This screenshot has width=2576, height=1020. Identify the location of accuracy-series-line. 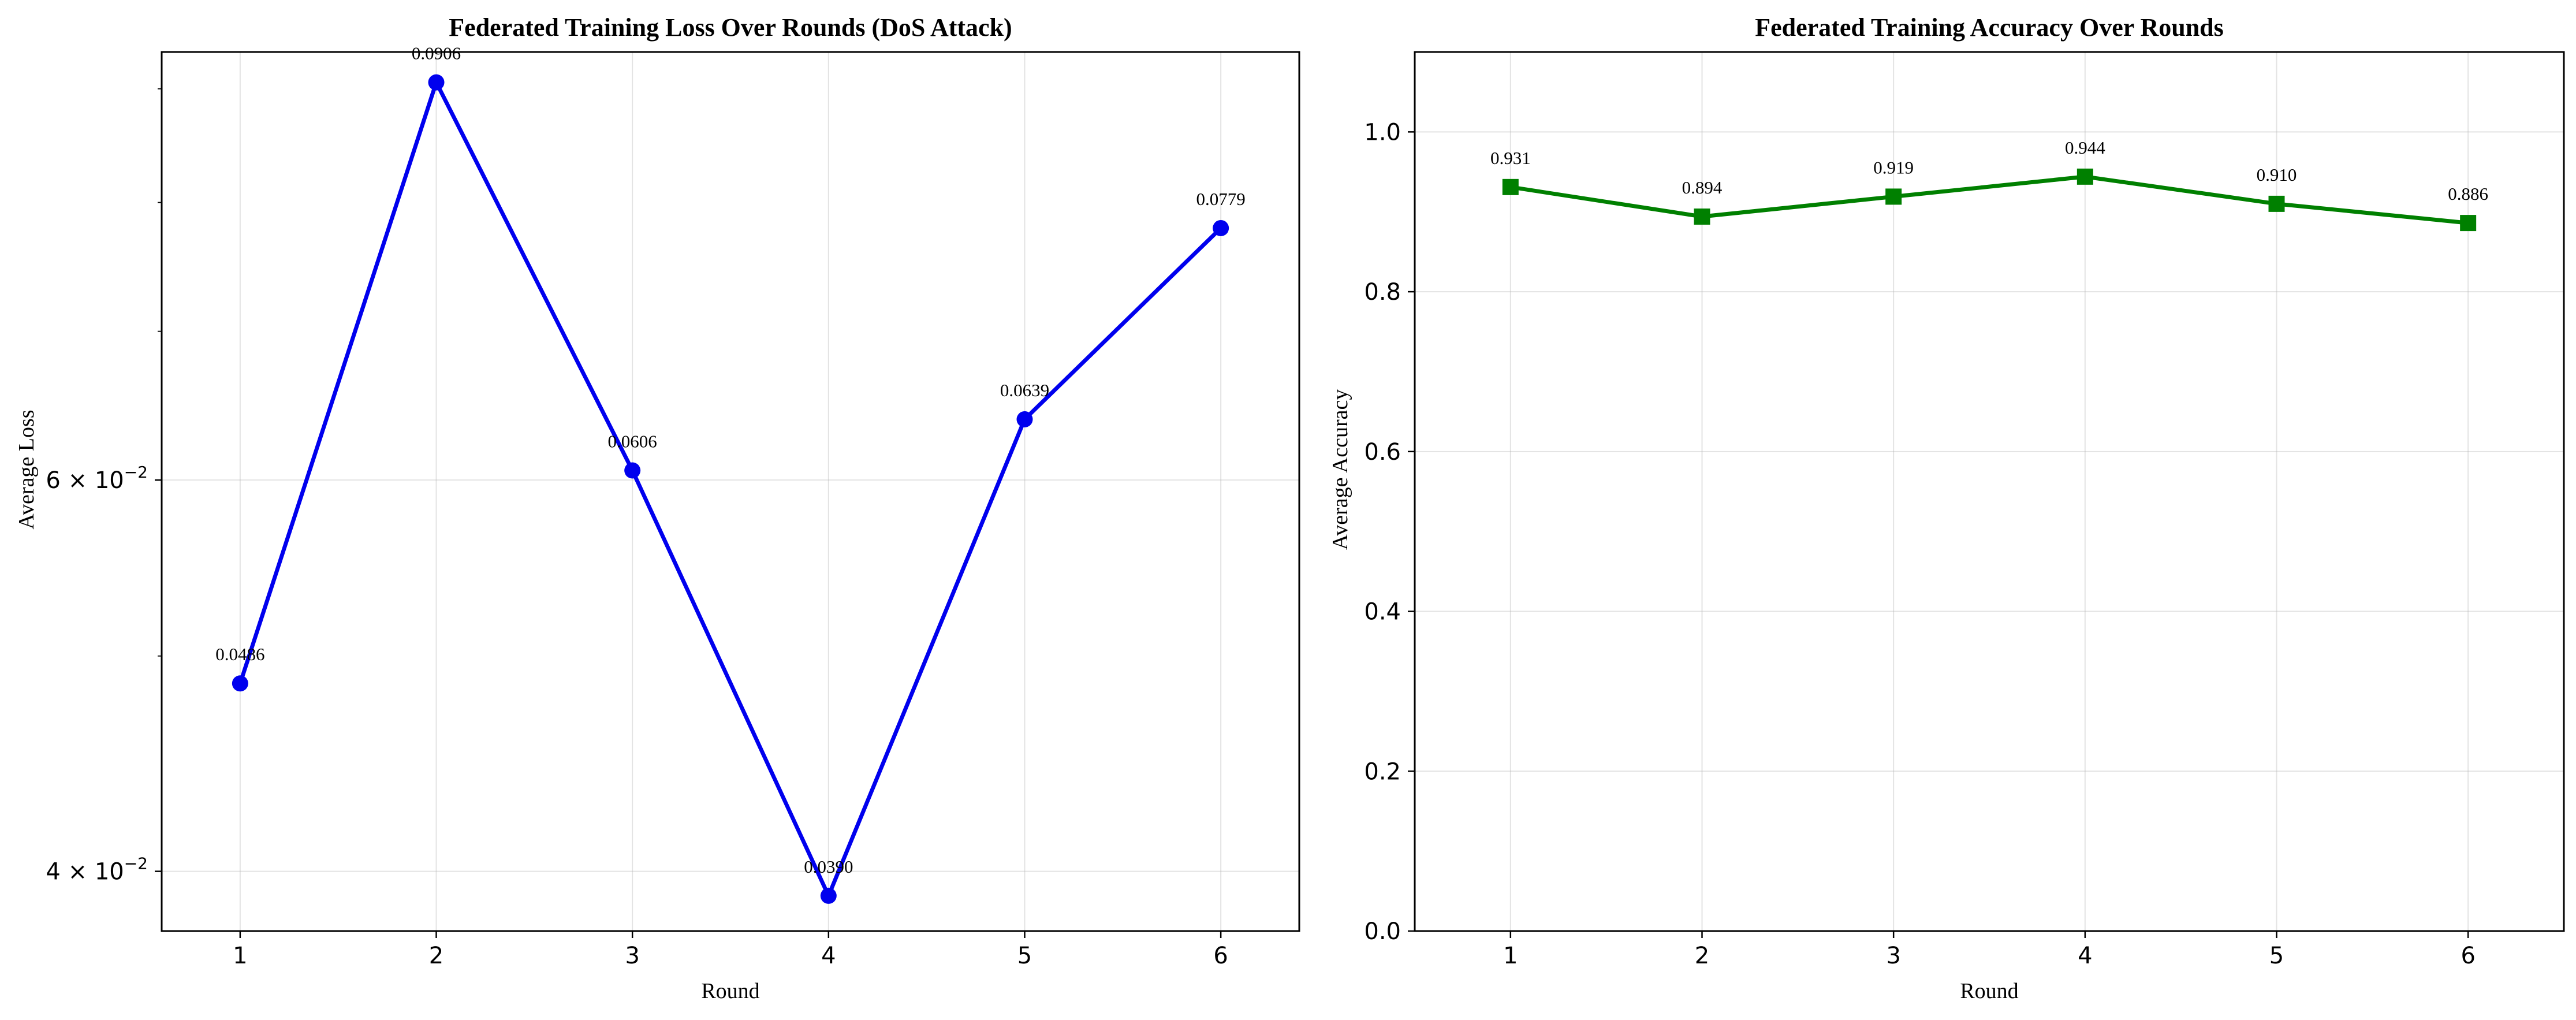
(1989, 200).